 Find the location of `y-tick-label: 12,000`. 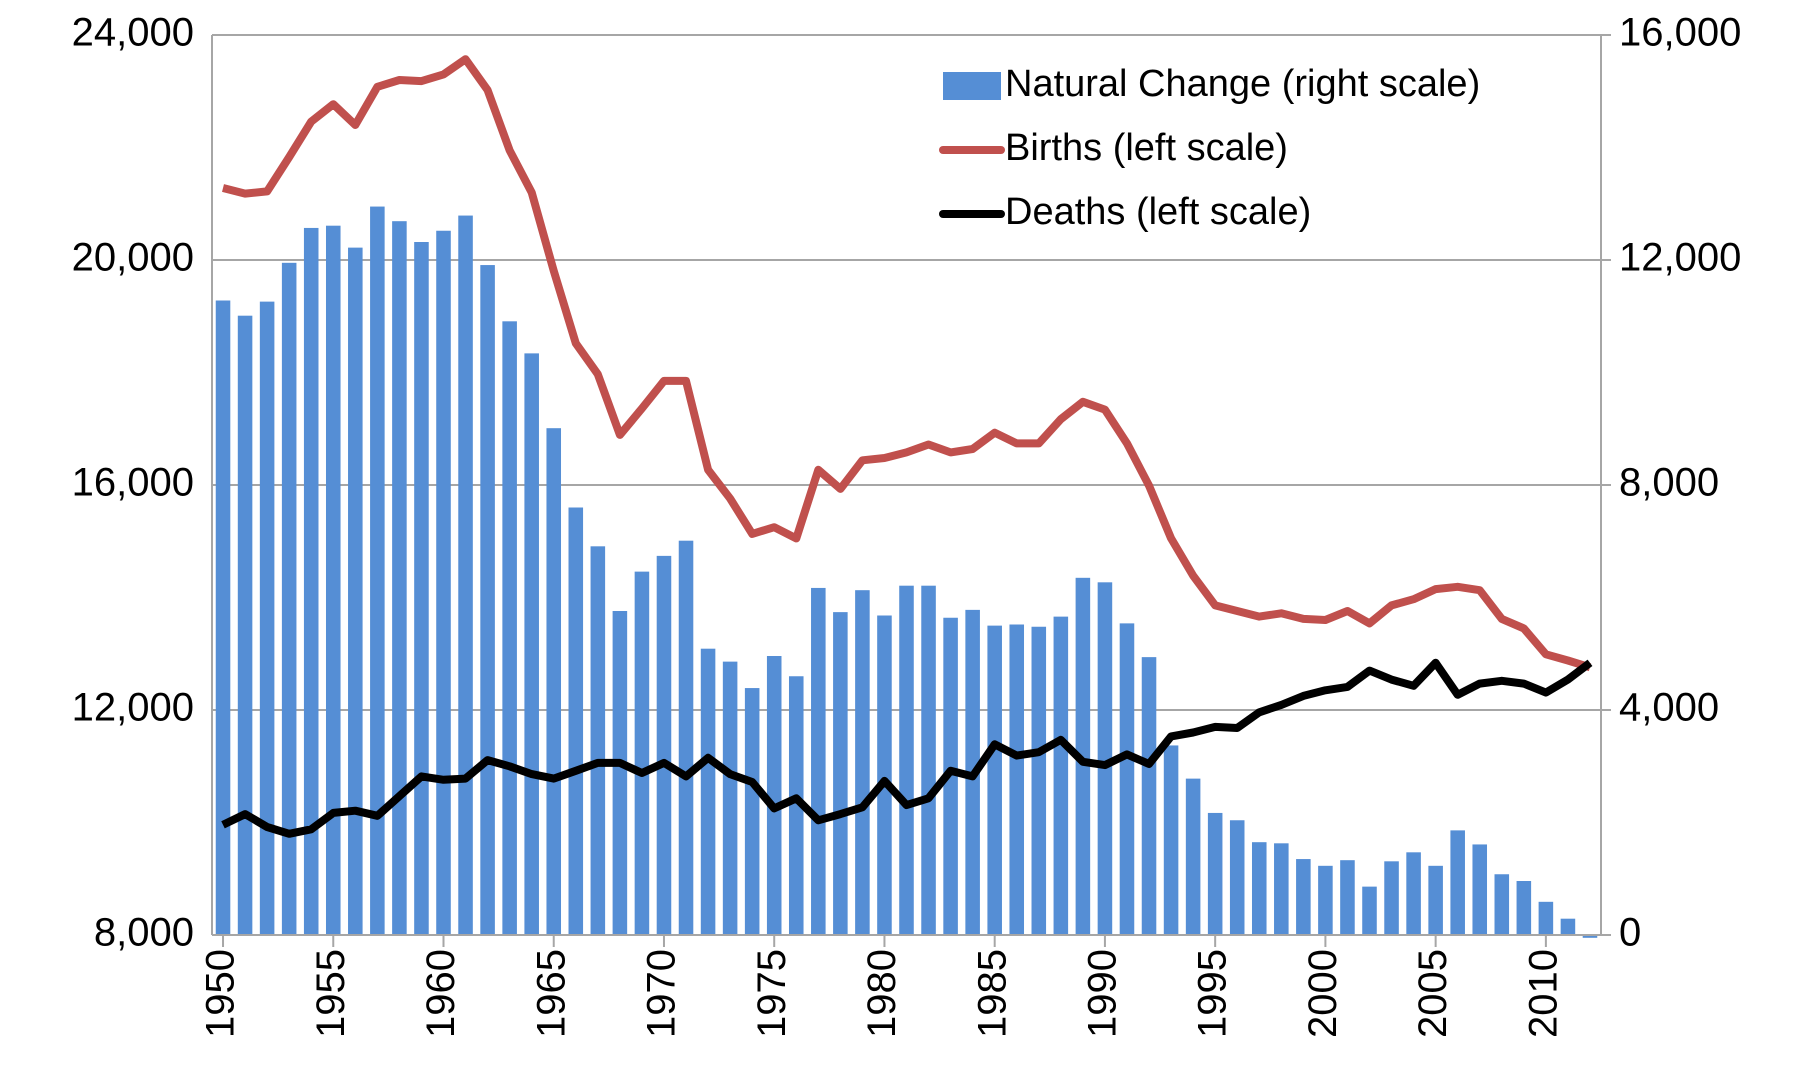

y-tick-label: 12,000 is located at coordinates (133, 708).